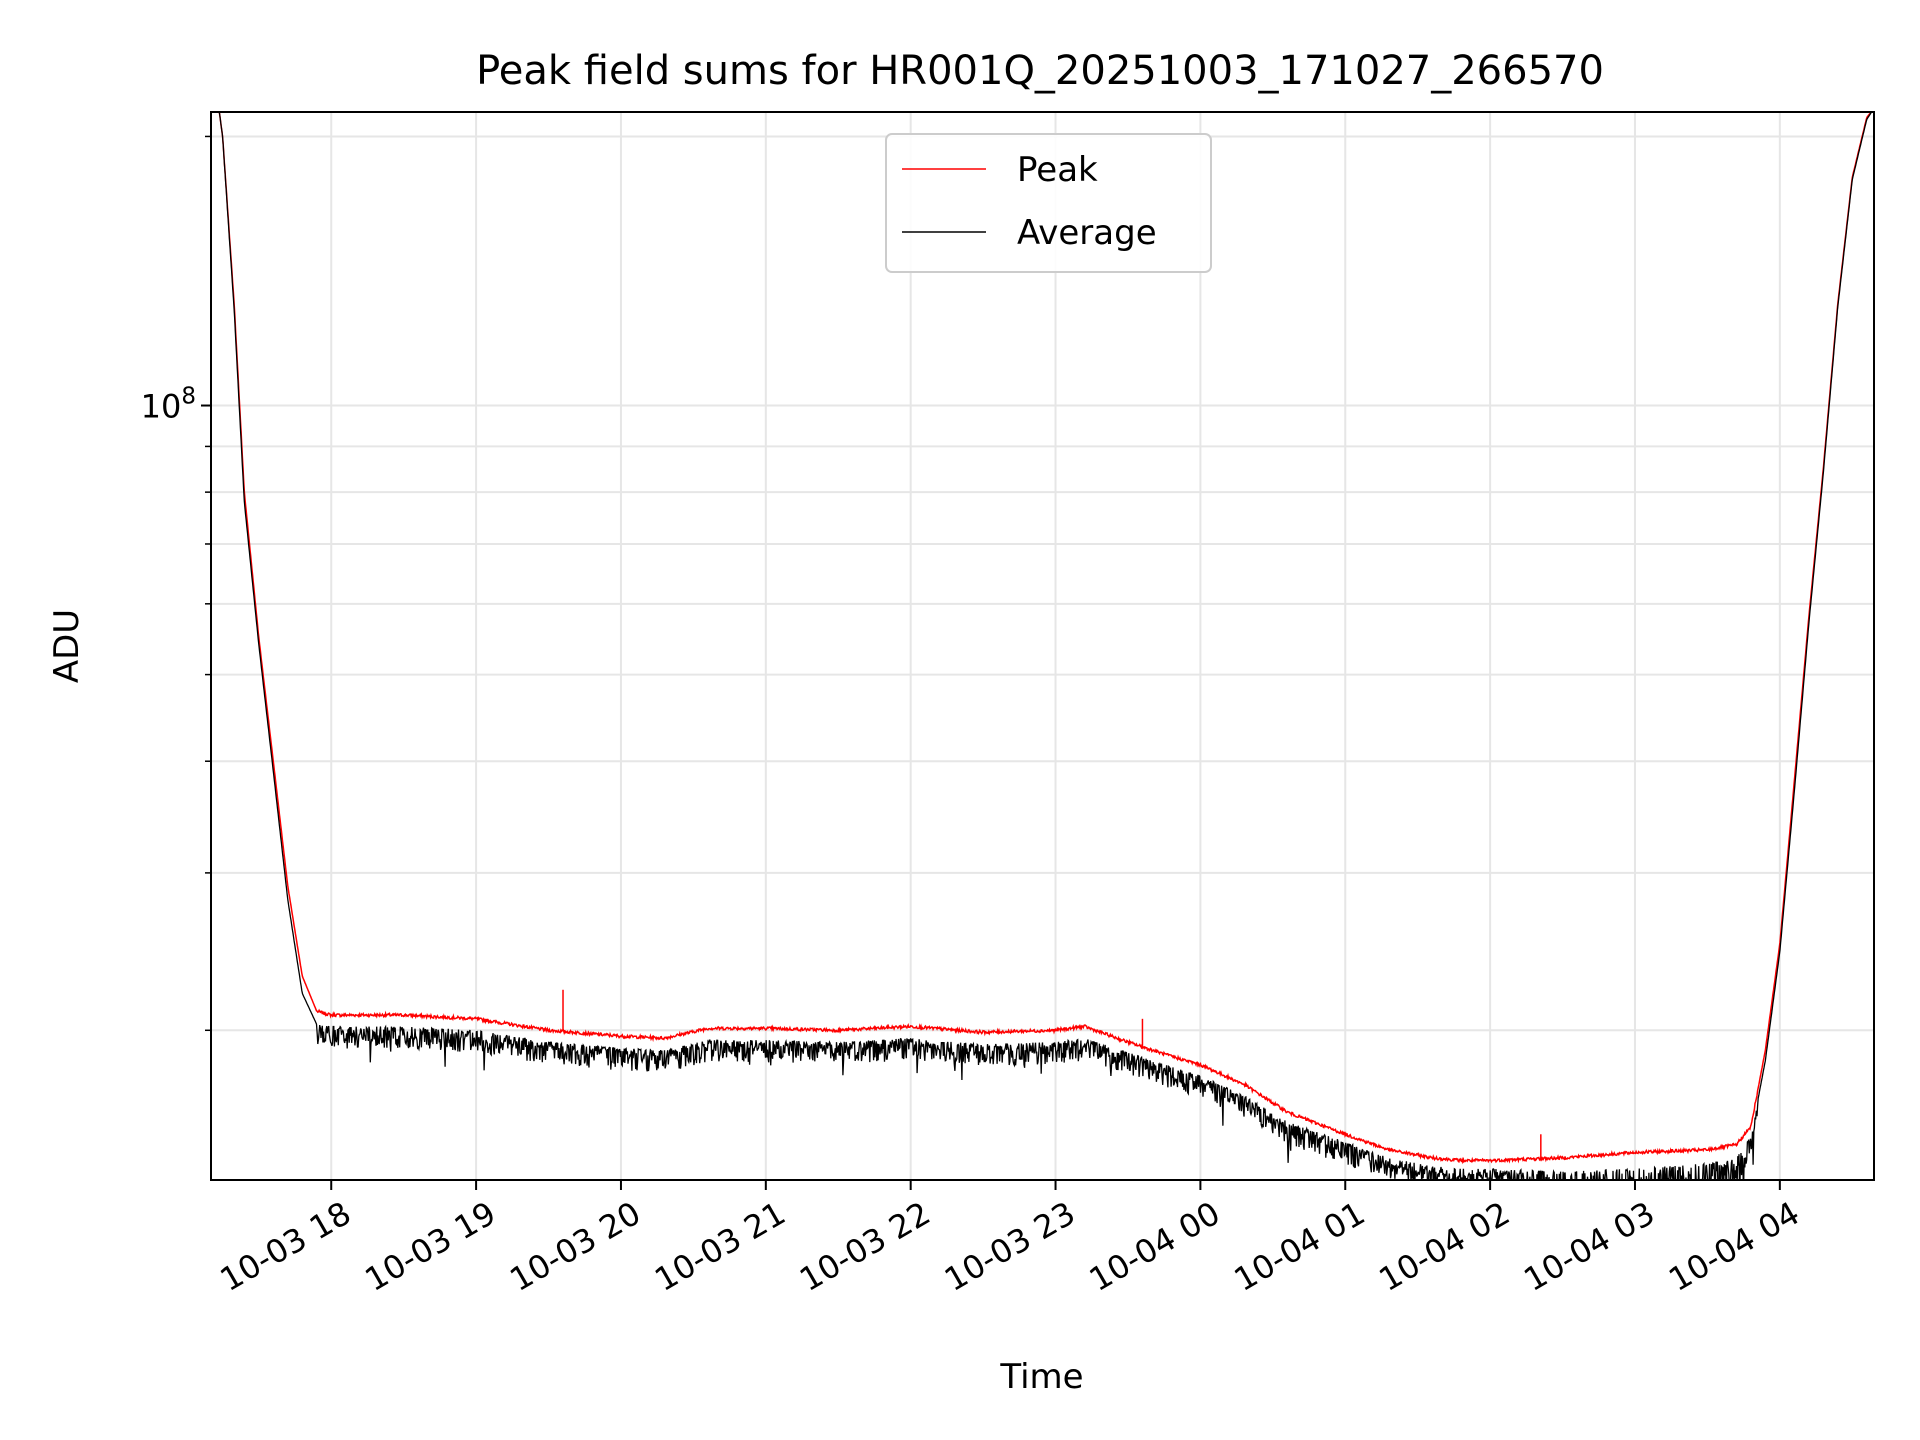 The image size is (1920, 1440). What do you see at coordinates (1048, 203) in the screenshot?
I see `legend: Peak Average` at bounding box center [1048, 203].